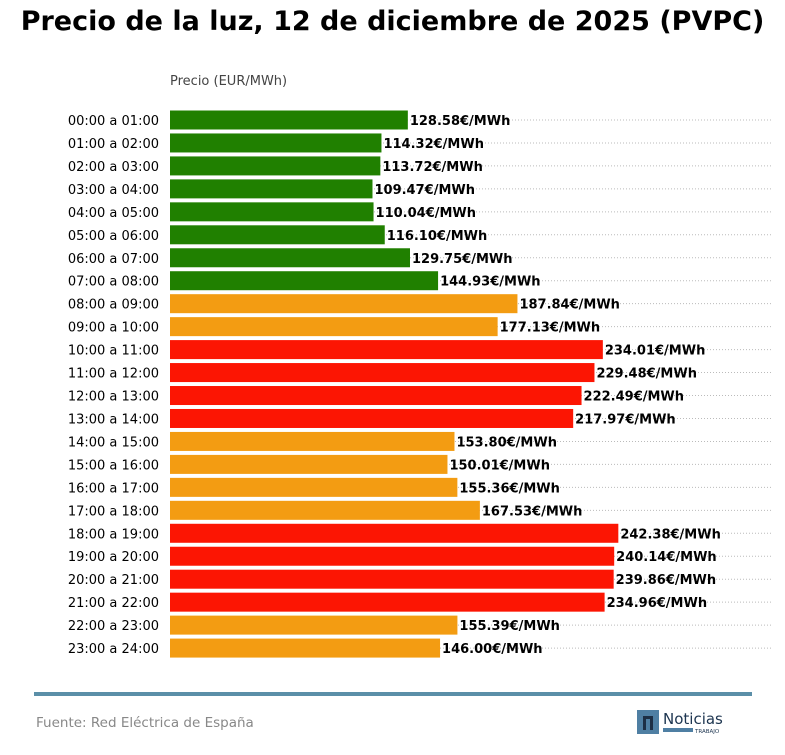 The image size is (785, 755). What do you see at coordinates (229, 81) in the screenshot?
I see `x-axis-label: Precio (EUR/MWh)` at bounding box center [229, 81].